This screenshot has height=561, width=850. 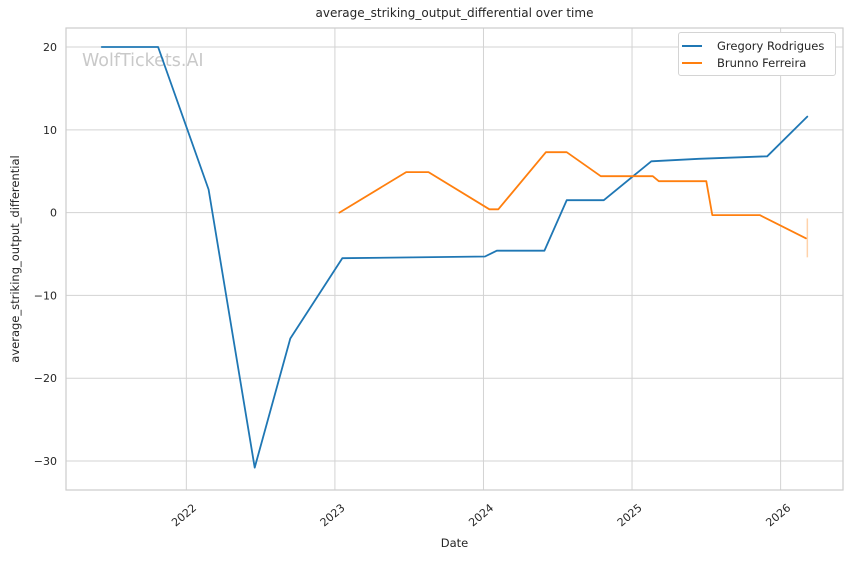 I want to click on x-tick-label: 2024, so click(x=481, y=515).